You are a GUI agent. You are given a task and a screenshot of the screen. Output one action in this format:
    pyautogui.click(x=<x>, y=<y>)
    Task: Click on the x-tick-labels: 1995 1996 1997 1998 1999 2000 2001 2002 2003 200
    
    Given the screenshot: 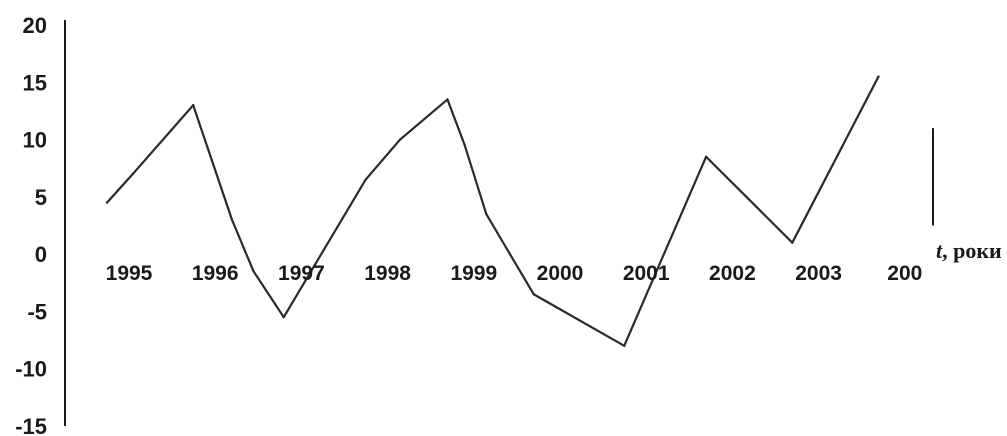 What is the action you would take?
    pyautogui.click(x=514, y=273)
    